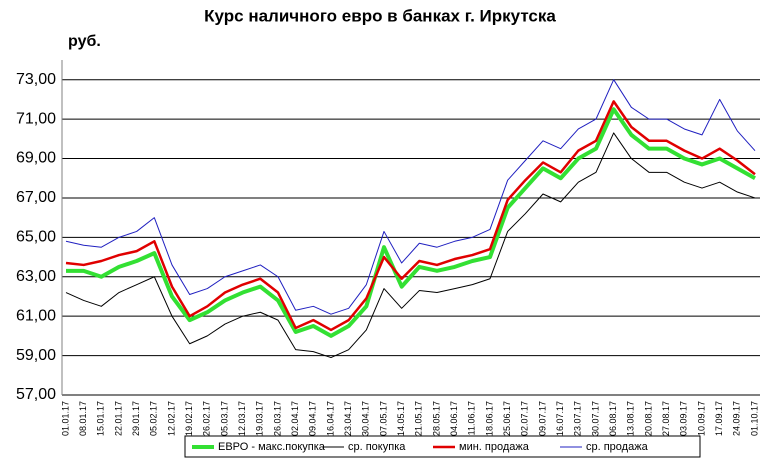 The height and width of the screenshot is (464, 764). What do you see at coordinates (578, 418) in the screenshot?
I see `x-tick-label: 23.07.17` at bounding box center [578, 418].